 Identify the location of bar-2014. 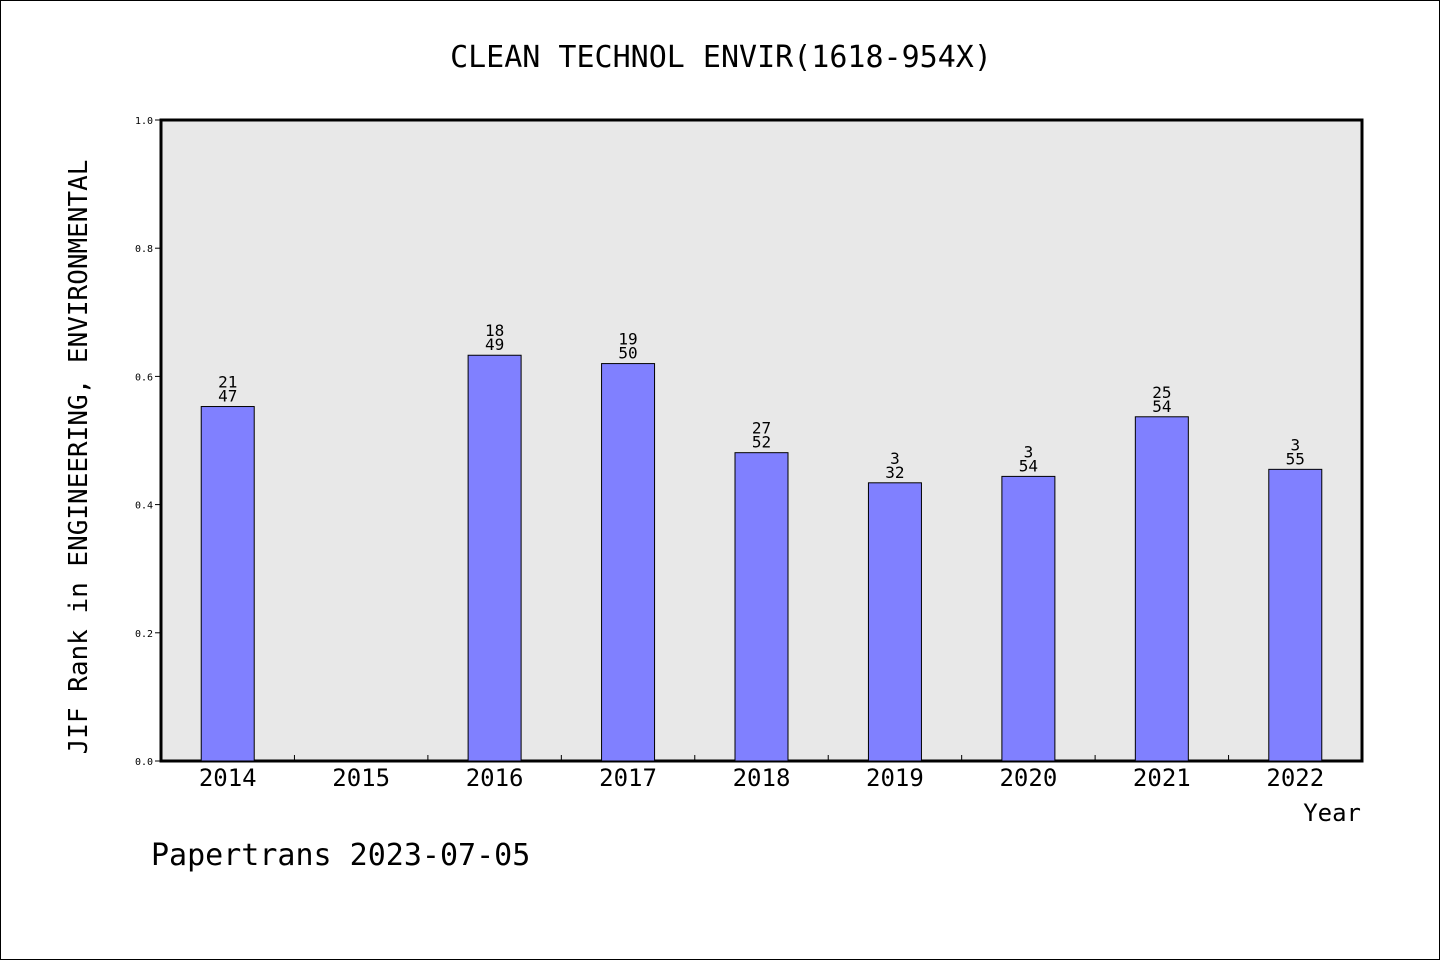
(227, 584).